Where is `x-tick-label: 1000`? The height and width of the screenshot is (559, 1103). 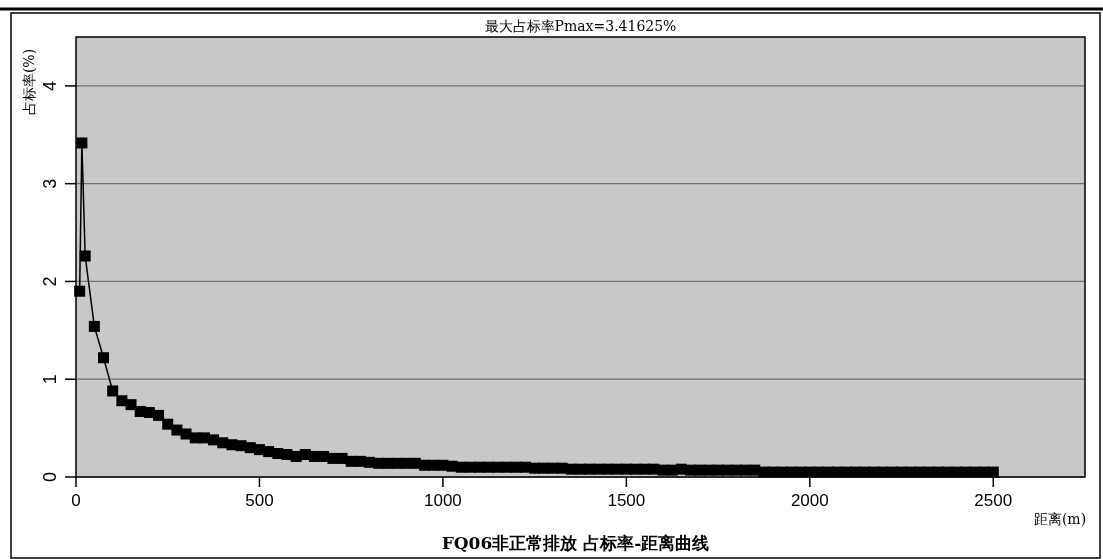 x-tick-label: 1000 is located at coordinates (443, 500).